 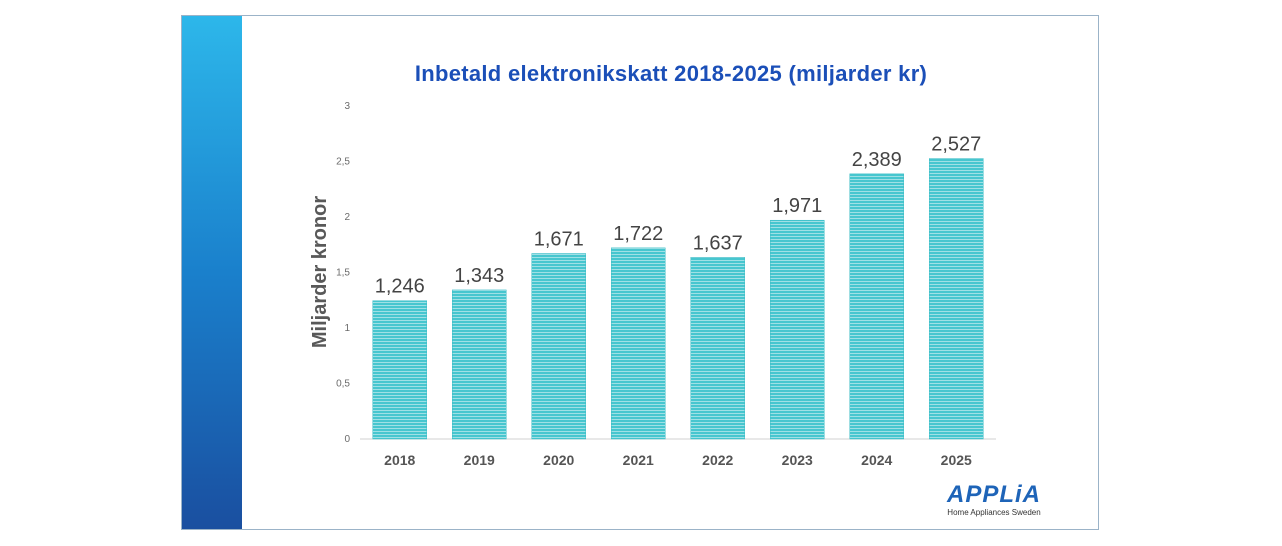 I want to click on x-tick-label-2020: 2020, so click(x=558, y=460).